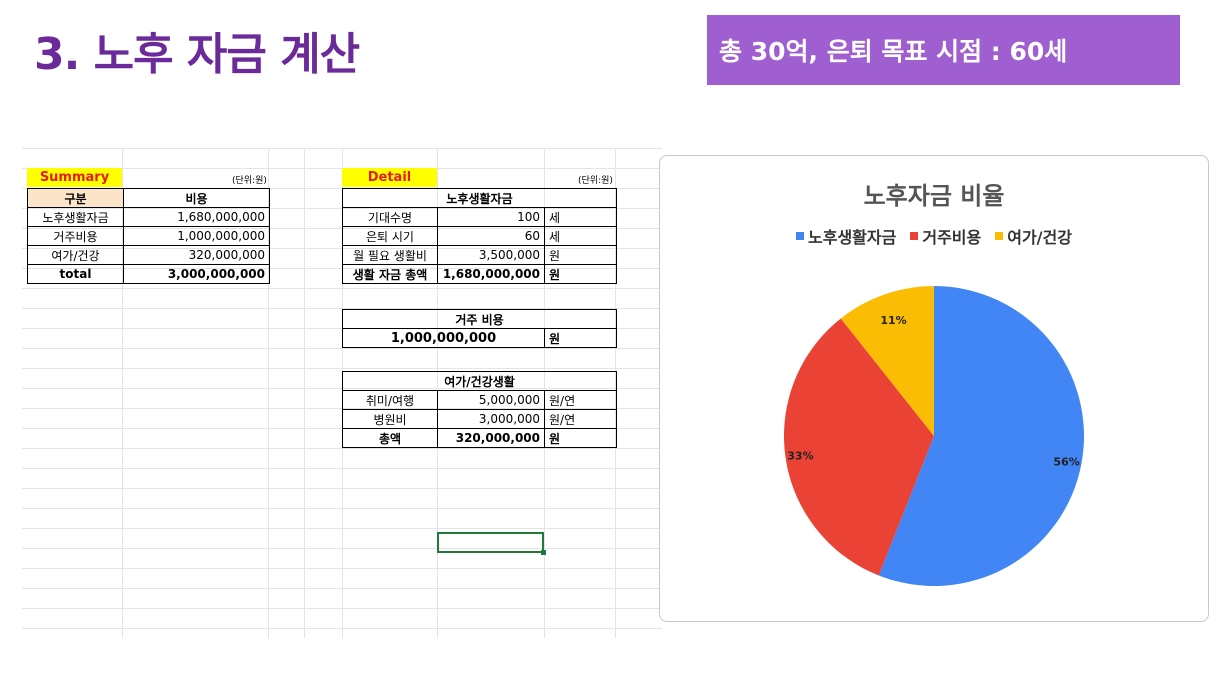 The width and height of the screenshot is (1216, 684). I want to click on table-row: 노후생활자금 1,680,000,000, so click(148, 217).